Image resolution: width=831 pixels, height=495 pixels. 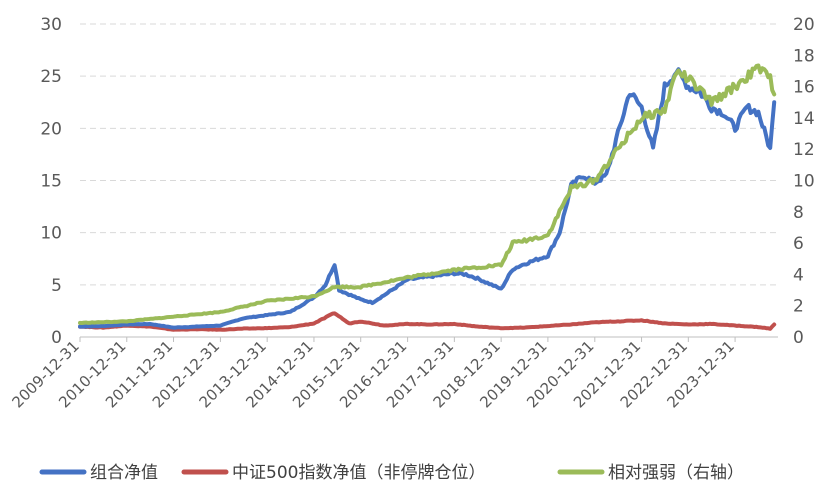 I want to click on y-right-tick-label: 0, so click(x=798, y=338).